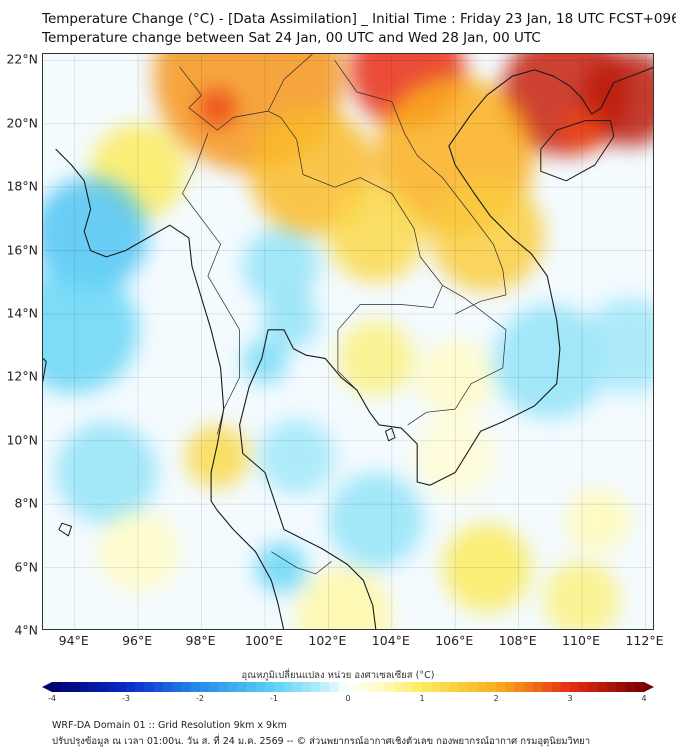  I want to click on lon-tick-label: 98°E, so click(200, 640).